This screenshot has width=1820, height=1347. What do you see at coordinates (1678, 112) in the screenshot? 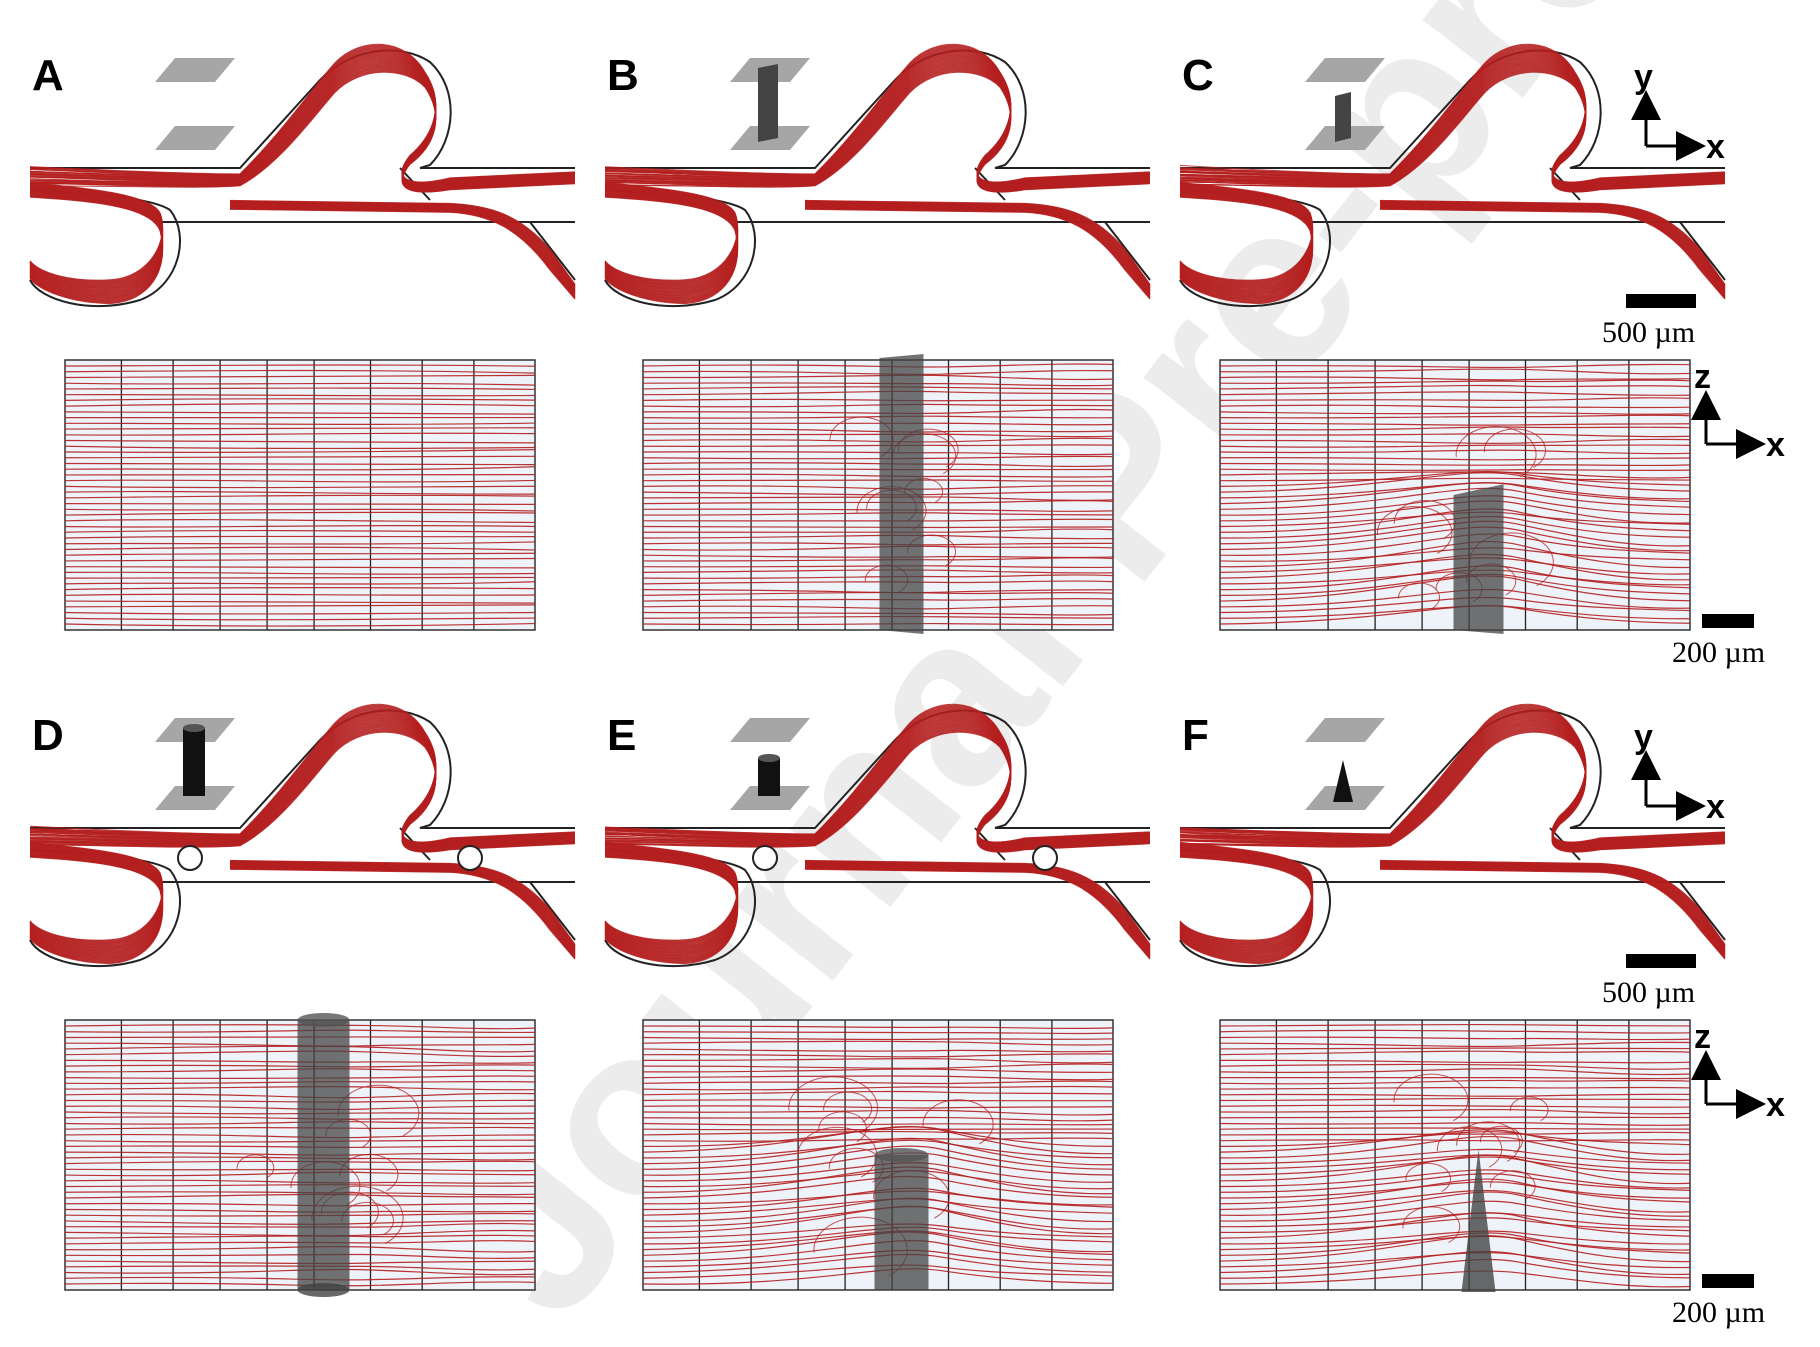
I see `axis-indicator-xy-top: y x` at bounding box center [1678, 112].